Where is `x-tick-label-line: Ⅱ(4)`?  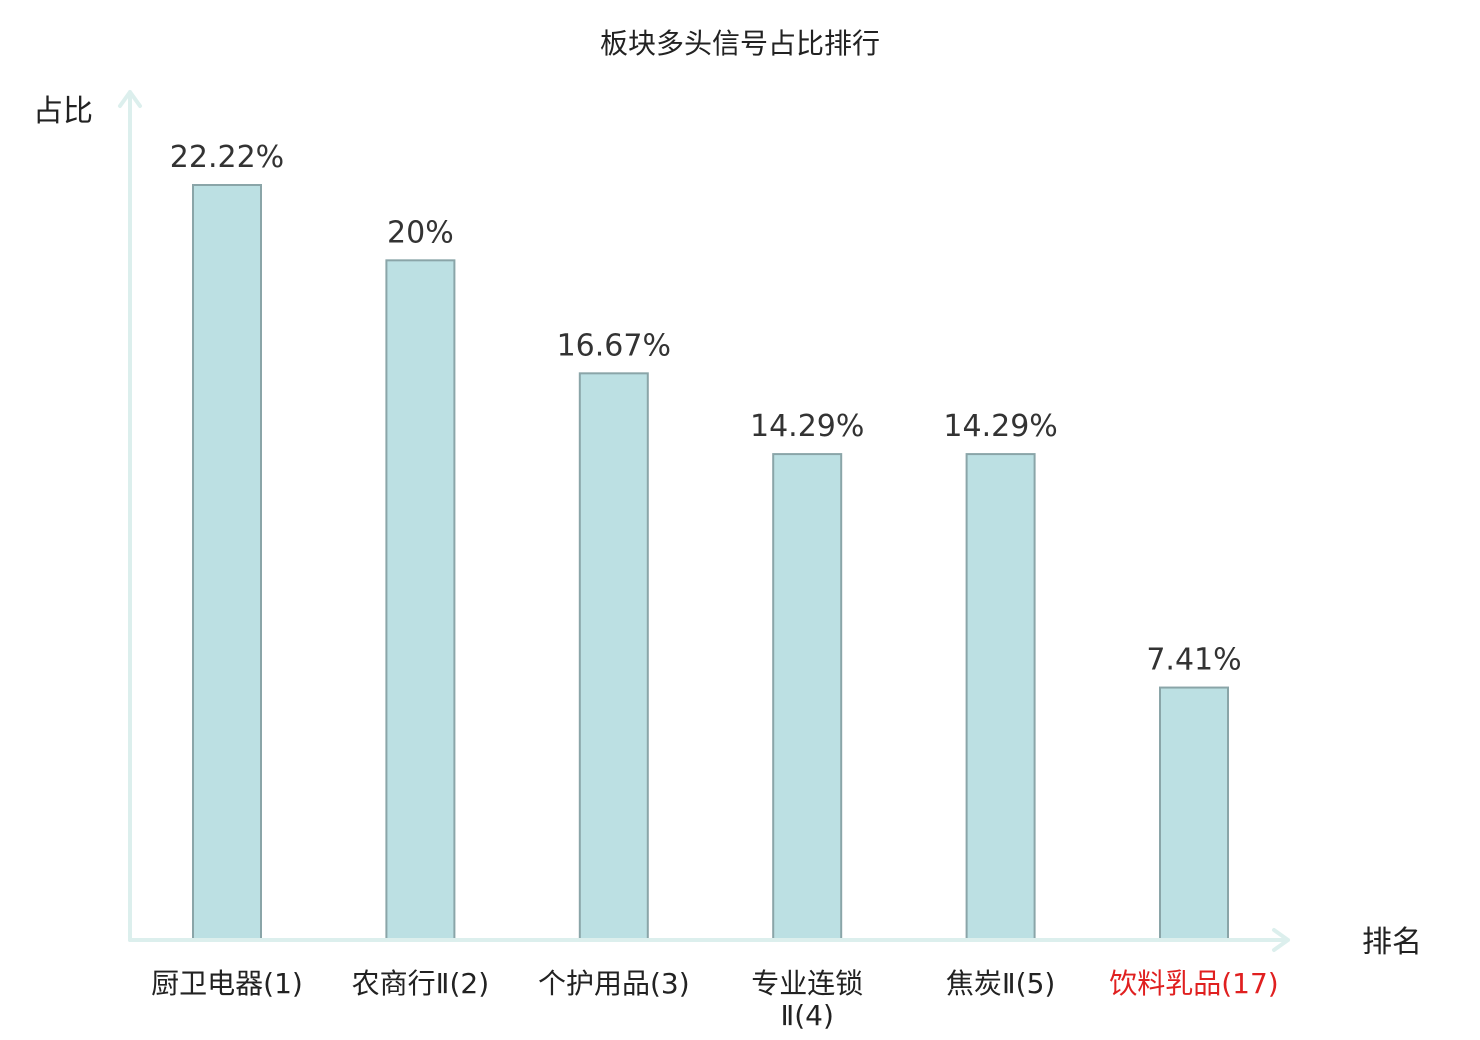 x-tick-label-line: Ⅱ(4) is located at coordinates (806, 1015).